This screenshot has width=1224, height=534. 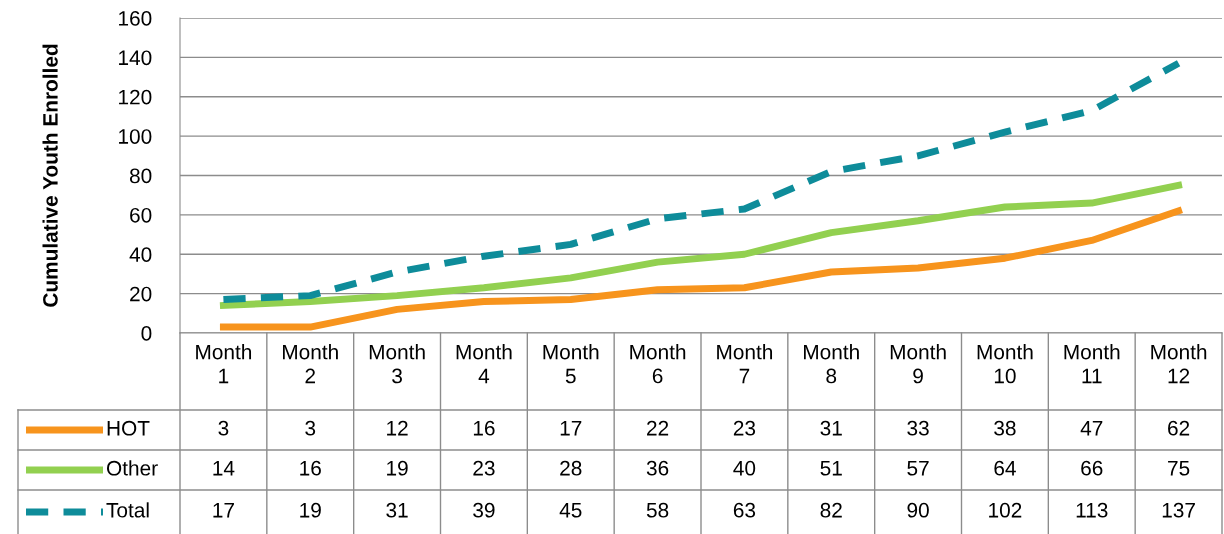 I want to click on legend-label: Other, so click(x=132, y=468).